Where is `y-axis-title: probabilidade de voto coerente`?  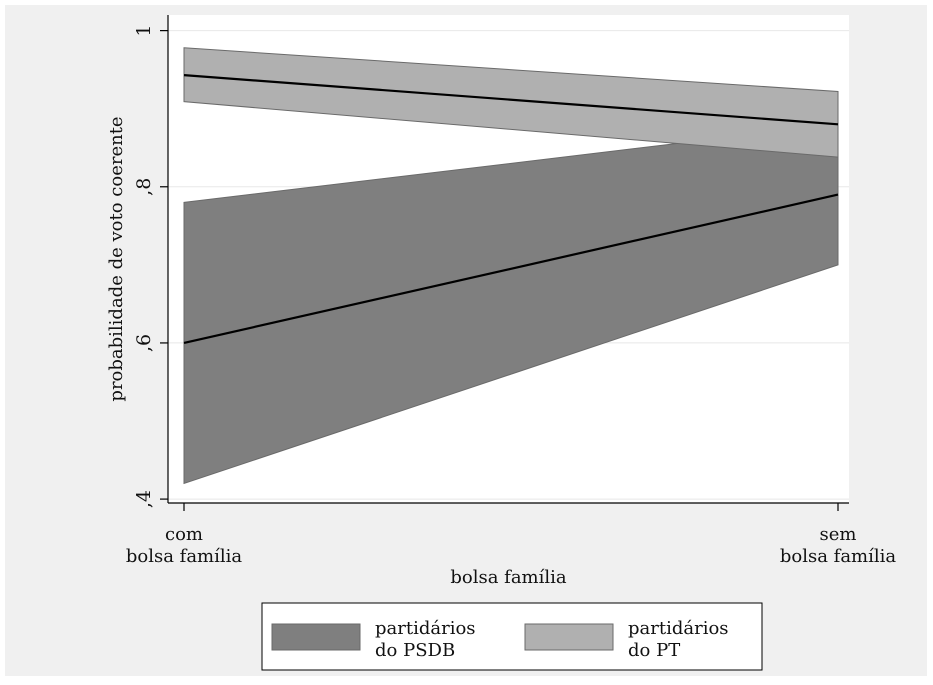
y-axis-title: probabilidade de voto coerente is located at coordinates (116, 258).